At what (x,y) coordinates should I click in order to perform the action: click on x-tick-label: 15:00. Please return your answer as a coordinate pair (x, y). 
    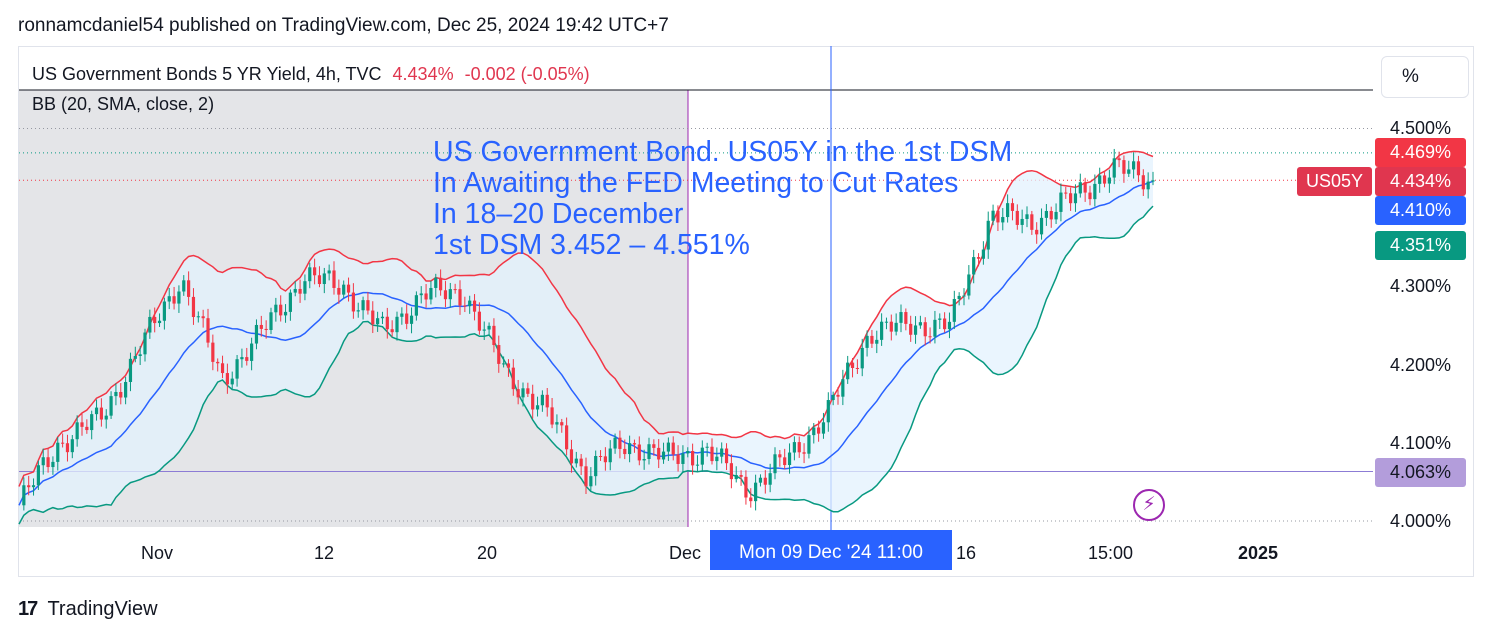
    Looking at the image, I should click on (1111, 553).